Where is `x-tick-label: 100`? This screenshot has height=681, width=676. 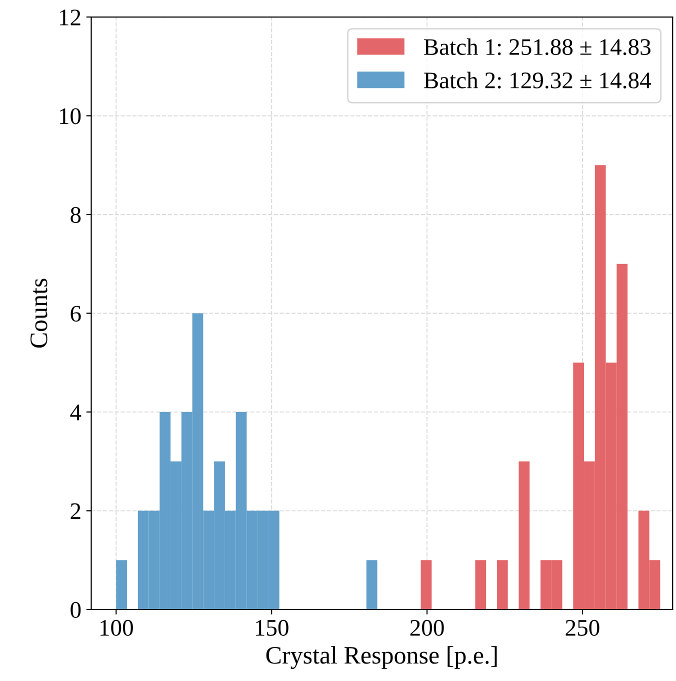
x-tick-label: 100 is located at coordinates (116, 628).